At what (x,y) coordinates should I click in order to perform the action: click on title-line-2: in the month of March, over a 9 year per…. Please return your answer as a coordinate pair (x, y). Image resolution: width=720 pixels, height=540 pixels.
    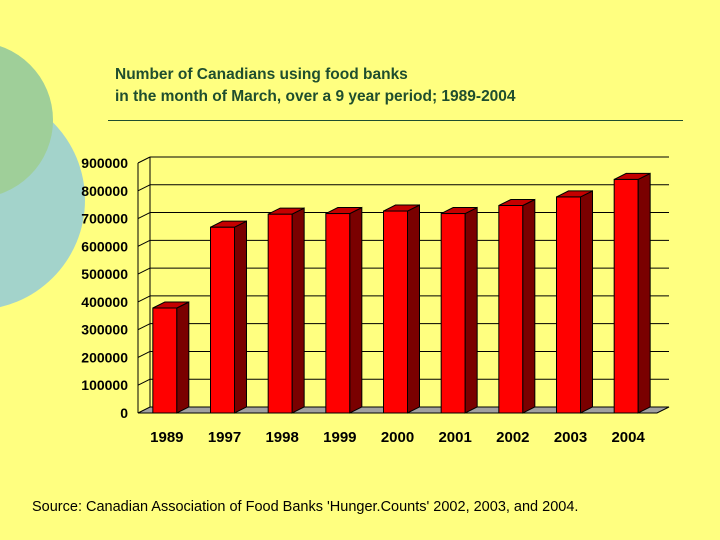
    Looking at the image, I should click on (315, 96).